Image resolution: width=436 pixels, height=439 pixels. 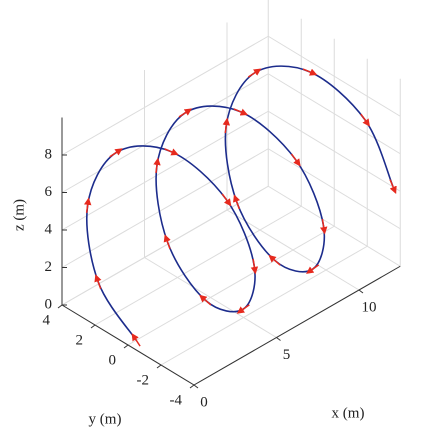 What do you see at coordinates (369, 307) in the screenshot?
I see `x-tick-label: 10` at bounding box center [369, 307].